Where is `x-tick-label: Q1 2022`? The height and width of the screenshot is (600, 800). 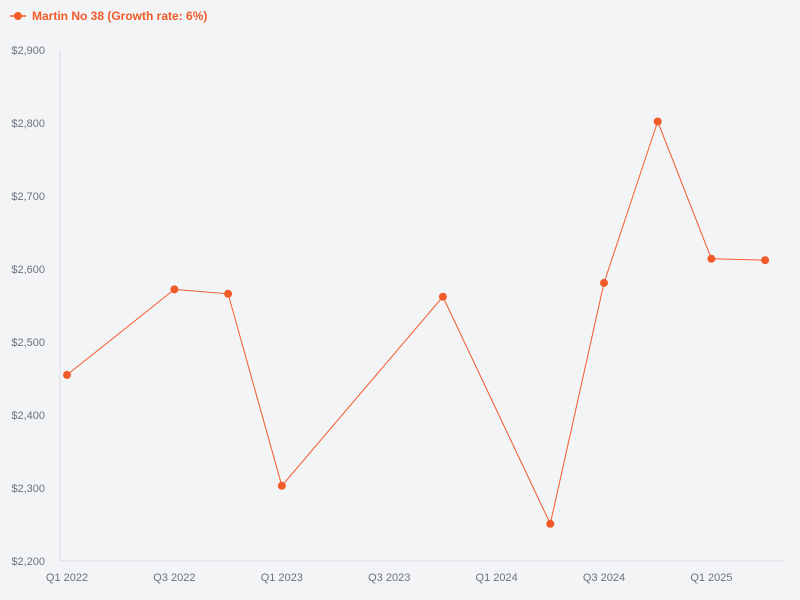
x-tick-label: Q1 2022 is located at coordinates (67, 578).